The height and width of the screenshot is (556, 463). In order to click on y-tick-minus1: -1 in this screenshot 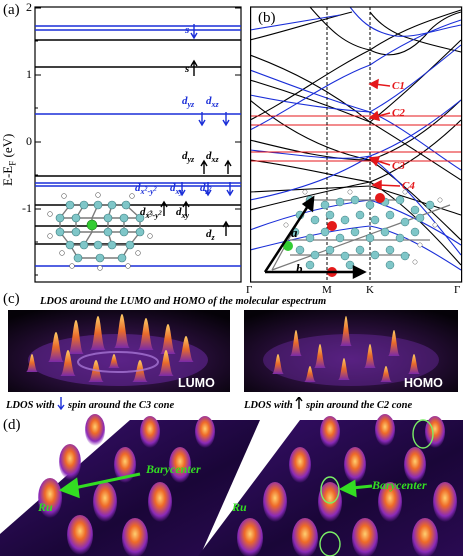, I will do `click(27, 208)`.